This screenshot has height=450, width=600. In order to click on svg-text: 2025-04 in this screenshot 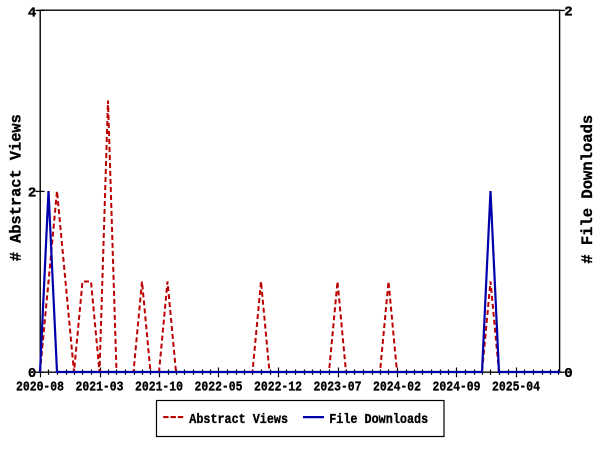, I will do `click(516, 388)`.